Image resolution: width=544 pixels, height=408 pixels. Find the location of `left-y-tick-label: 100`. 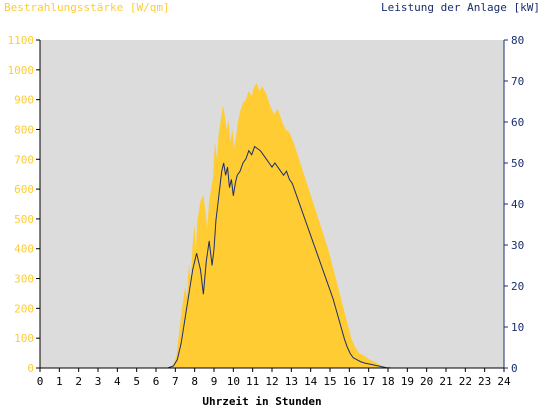

left-y-tick-label: 100 is located at coordinates (24, 338).